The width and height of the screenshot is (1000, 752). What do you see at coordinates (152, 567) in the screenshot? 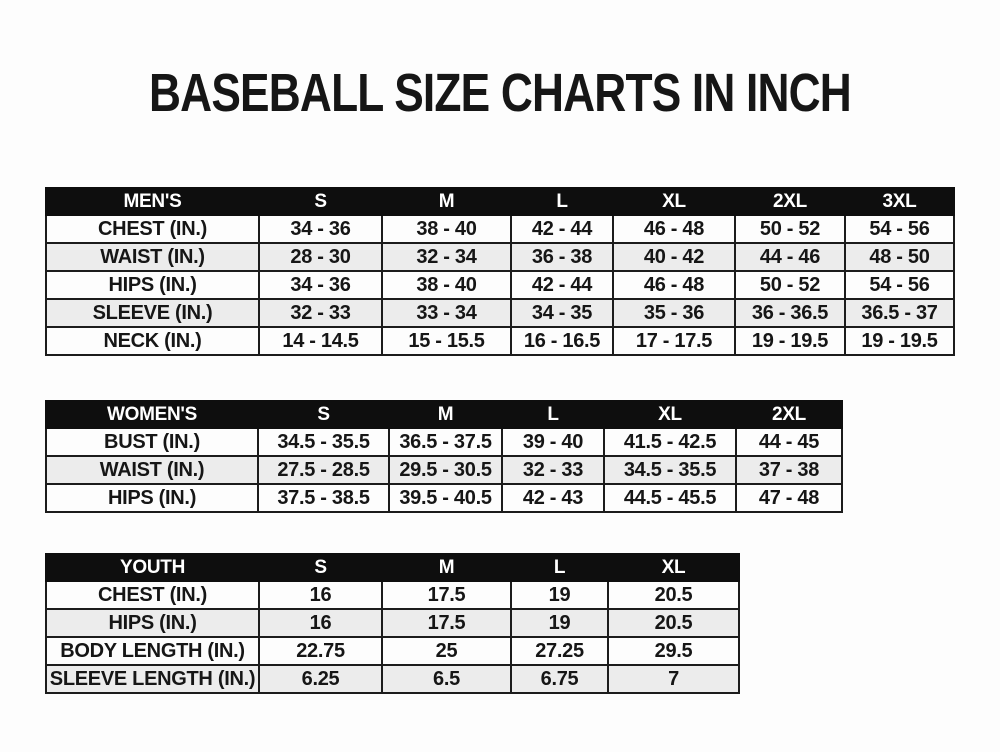
I see `table-title-cell: YOUTH` at bounding box center [152, 567].